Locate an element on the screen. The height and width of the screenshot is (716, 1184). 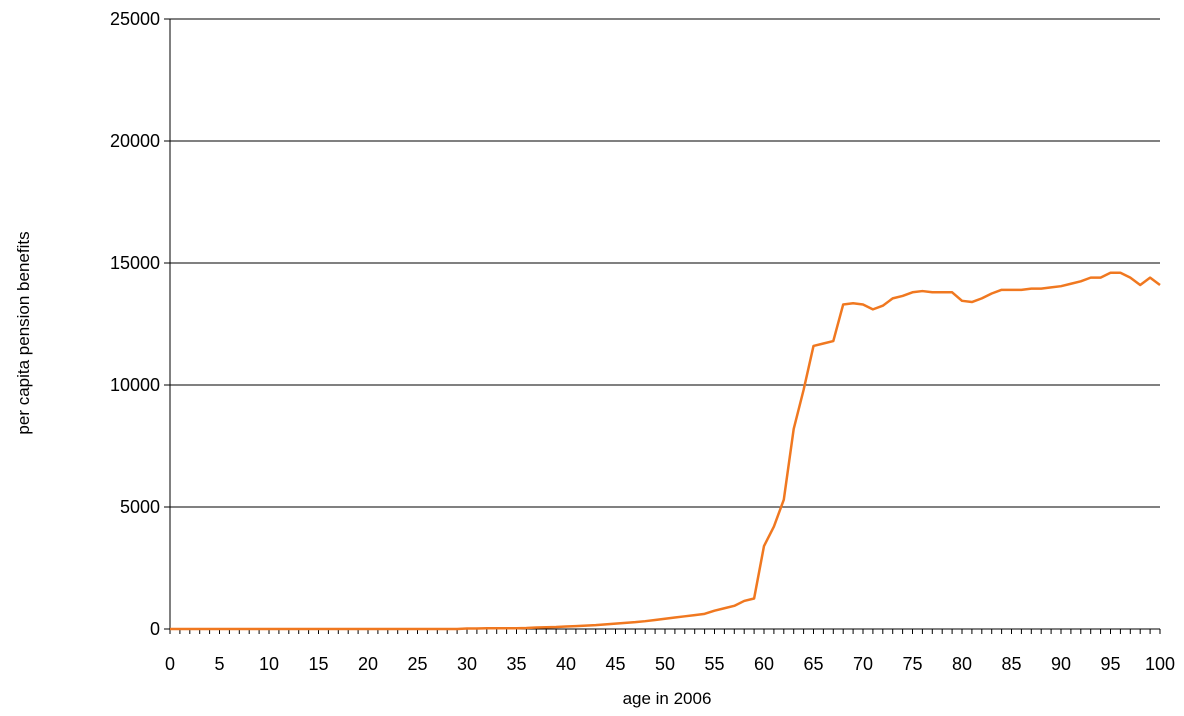
x-tick-label-25: 25 is located at coordinates (417, 664).